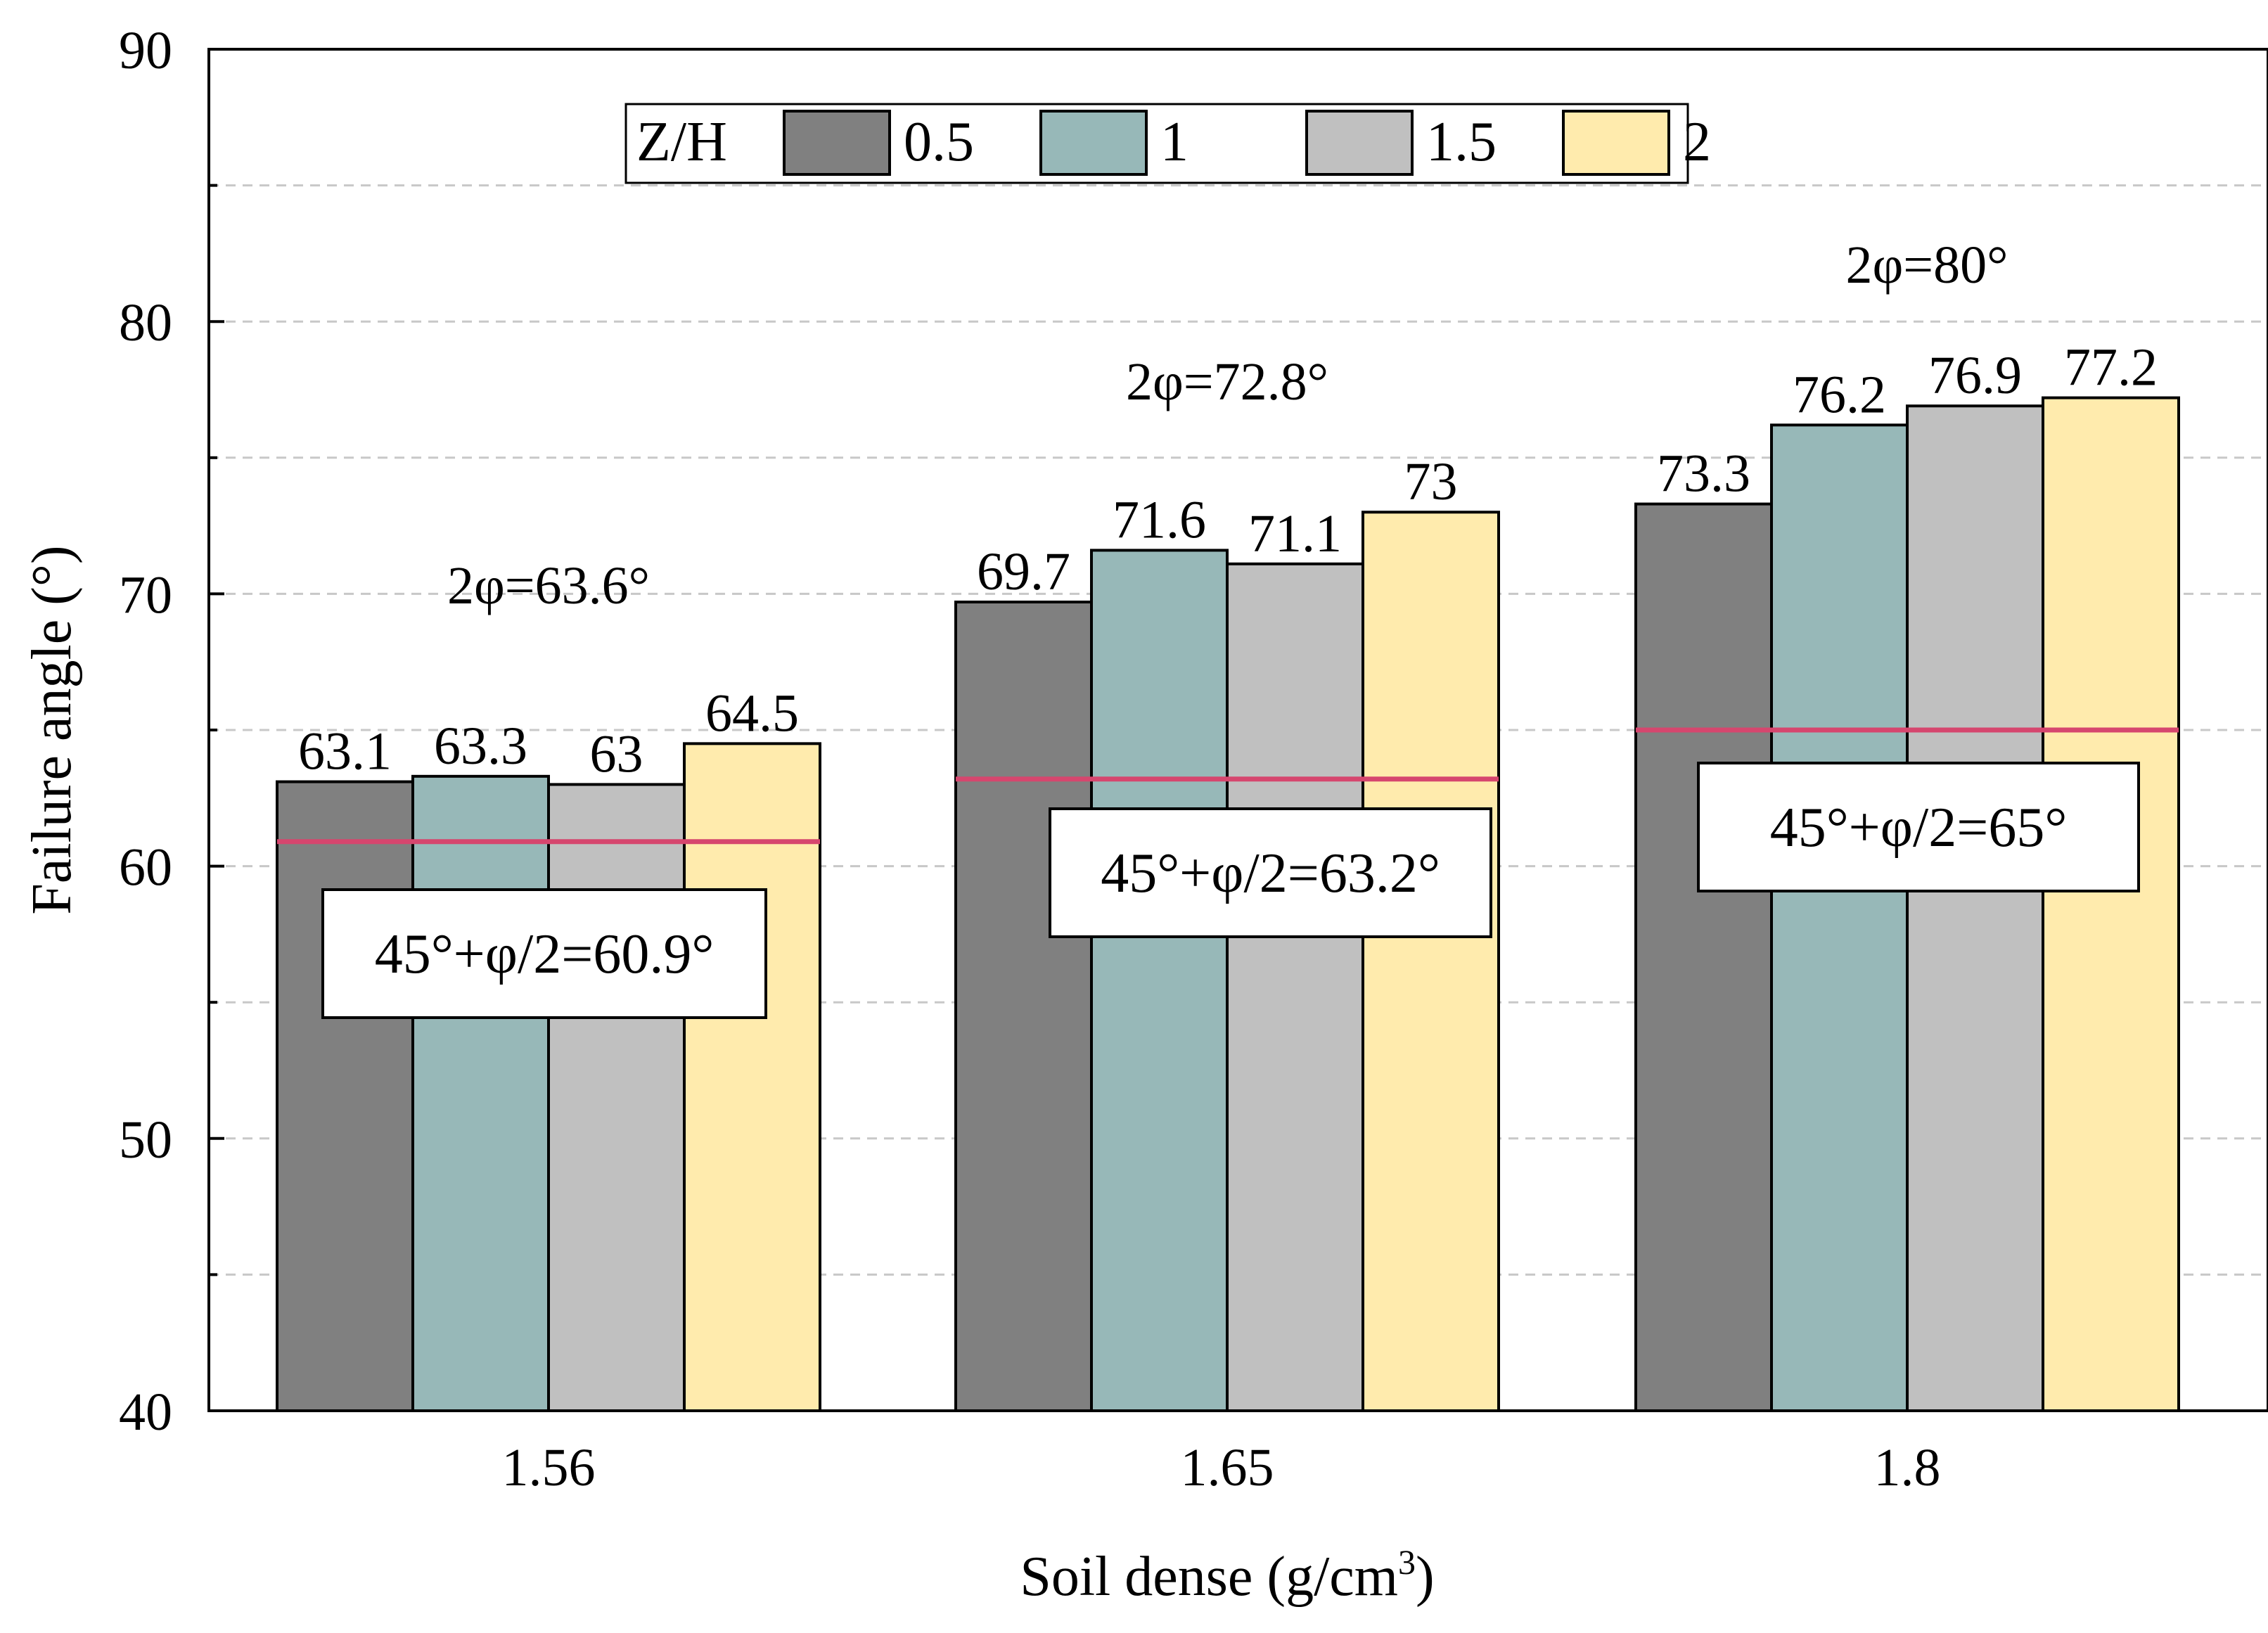  Describe the element at coordinates (1703, 474) in the screenshot. I see `data-label: 73.3` at that location.